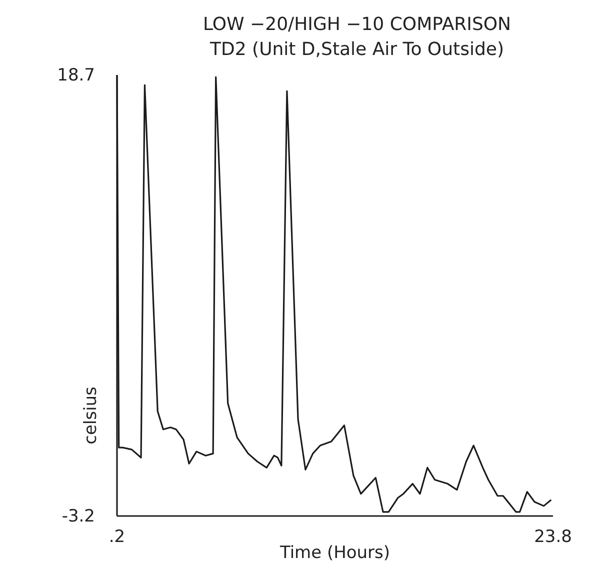 This screenshot has height=569, width=595. Describe the element at coordinates (357, 24) in the screenshot. I see `chart-title: LOW −20/HIGH −10 COMPARISON` at that location.